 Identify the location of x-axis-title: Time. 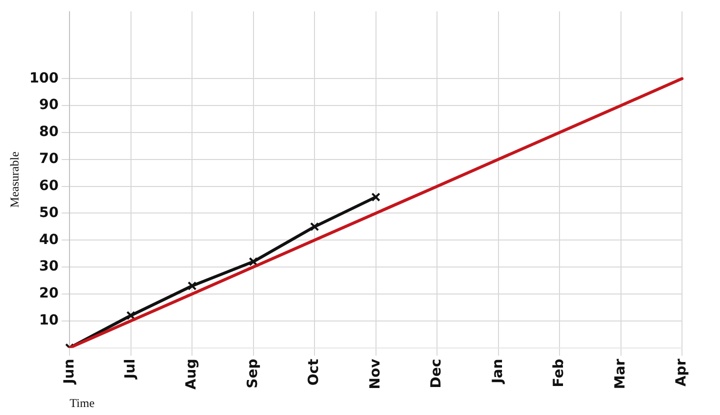
(82, 403).